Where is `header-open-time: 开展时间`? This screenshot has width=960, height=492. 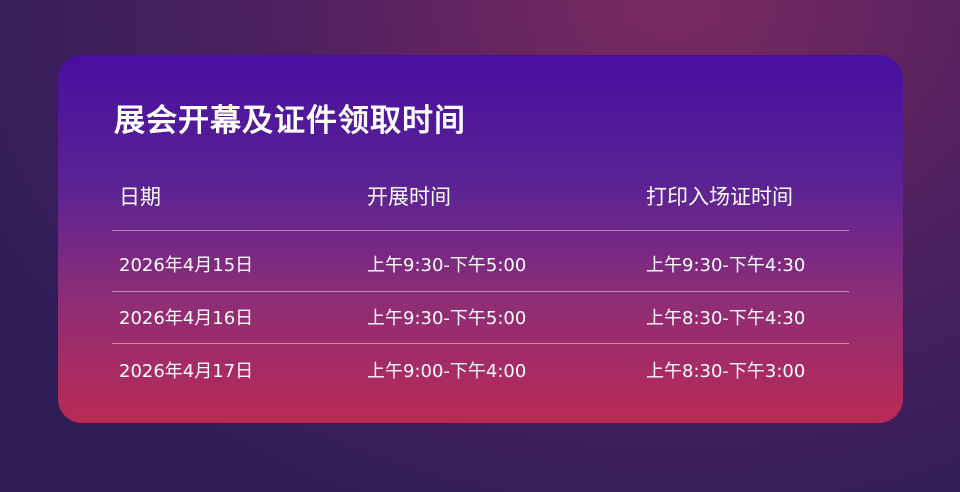
header-open-time: 开展时间 is located at coordinates (409, 197).